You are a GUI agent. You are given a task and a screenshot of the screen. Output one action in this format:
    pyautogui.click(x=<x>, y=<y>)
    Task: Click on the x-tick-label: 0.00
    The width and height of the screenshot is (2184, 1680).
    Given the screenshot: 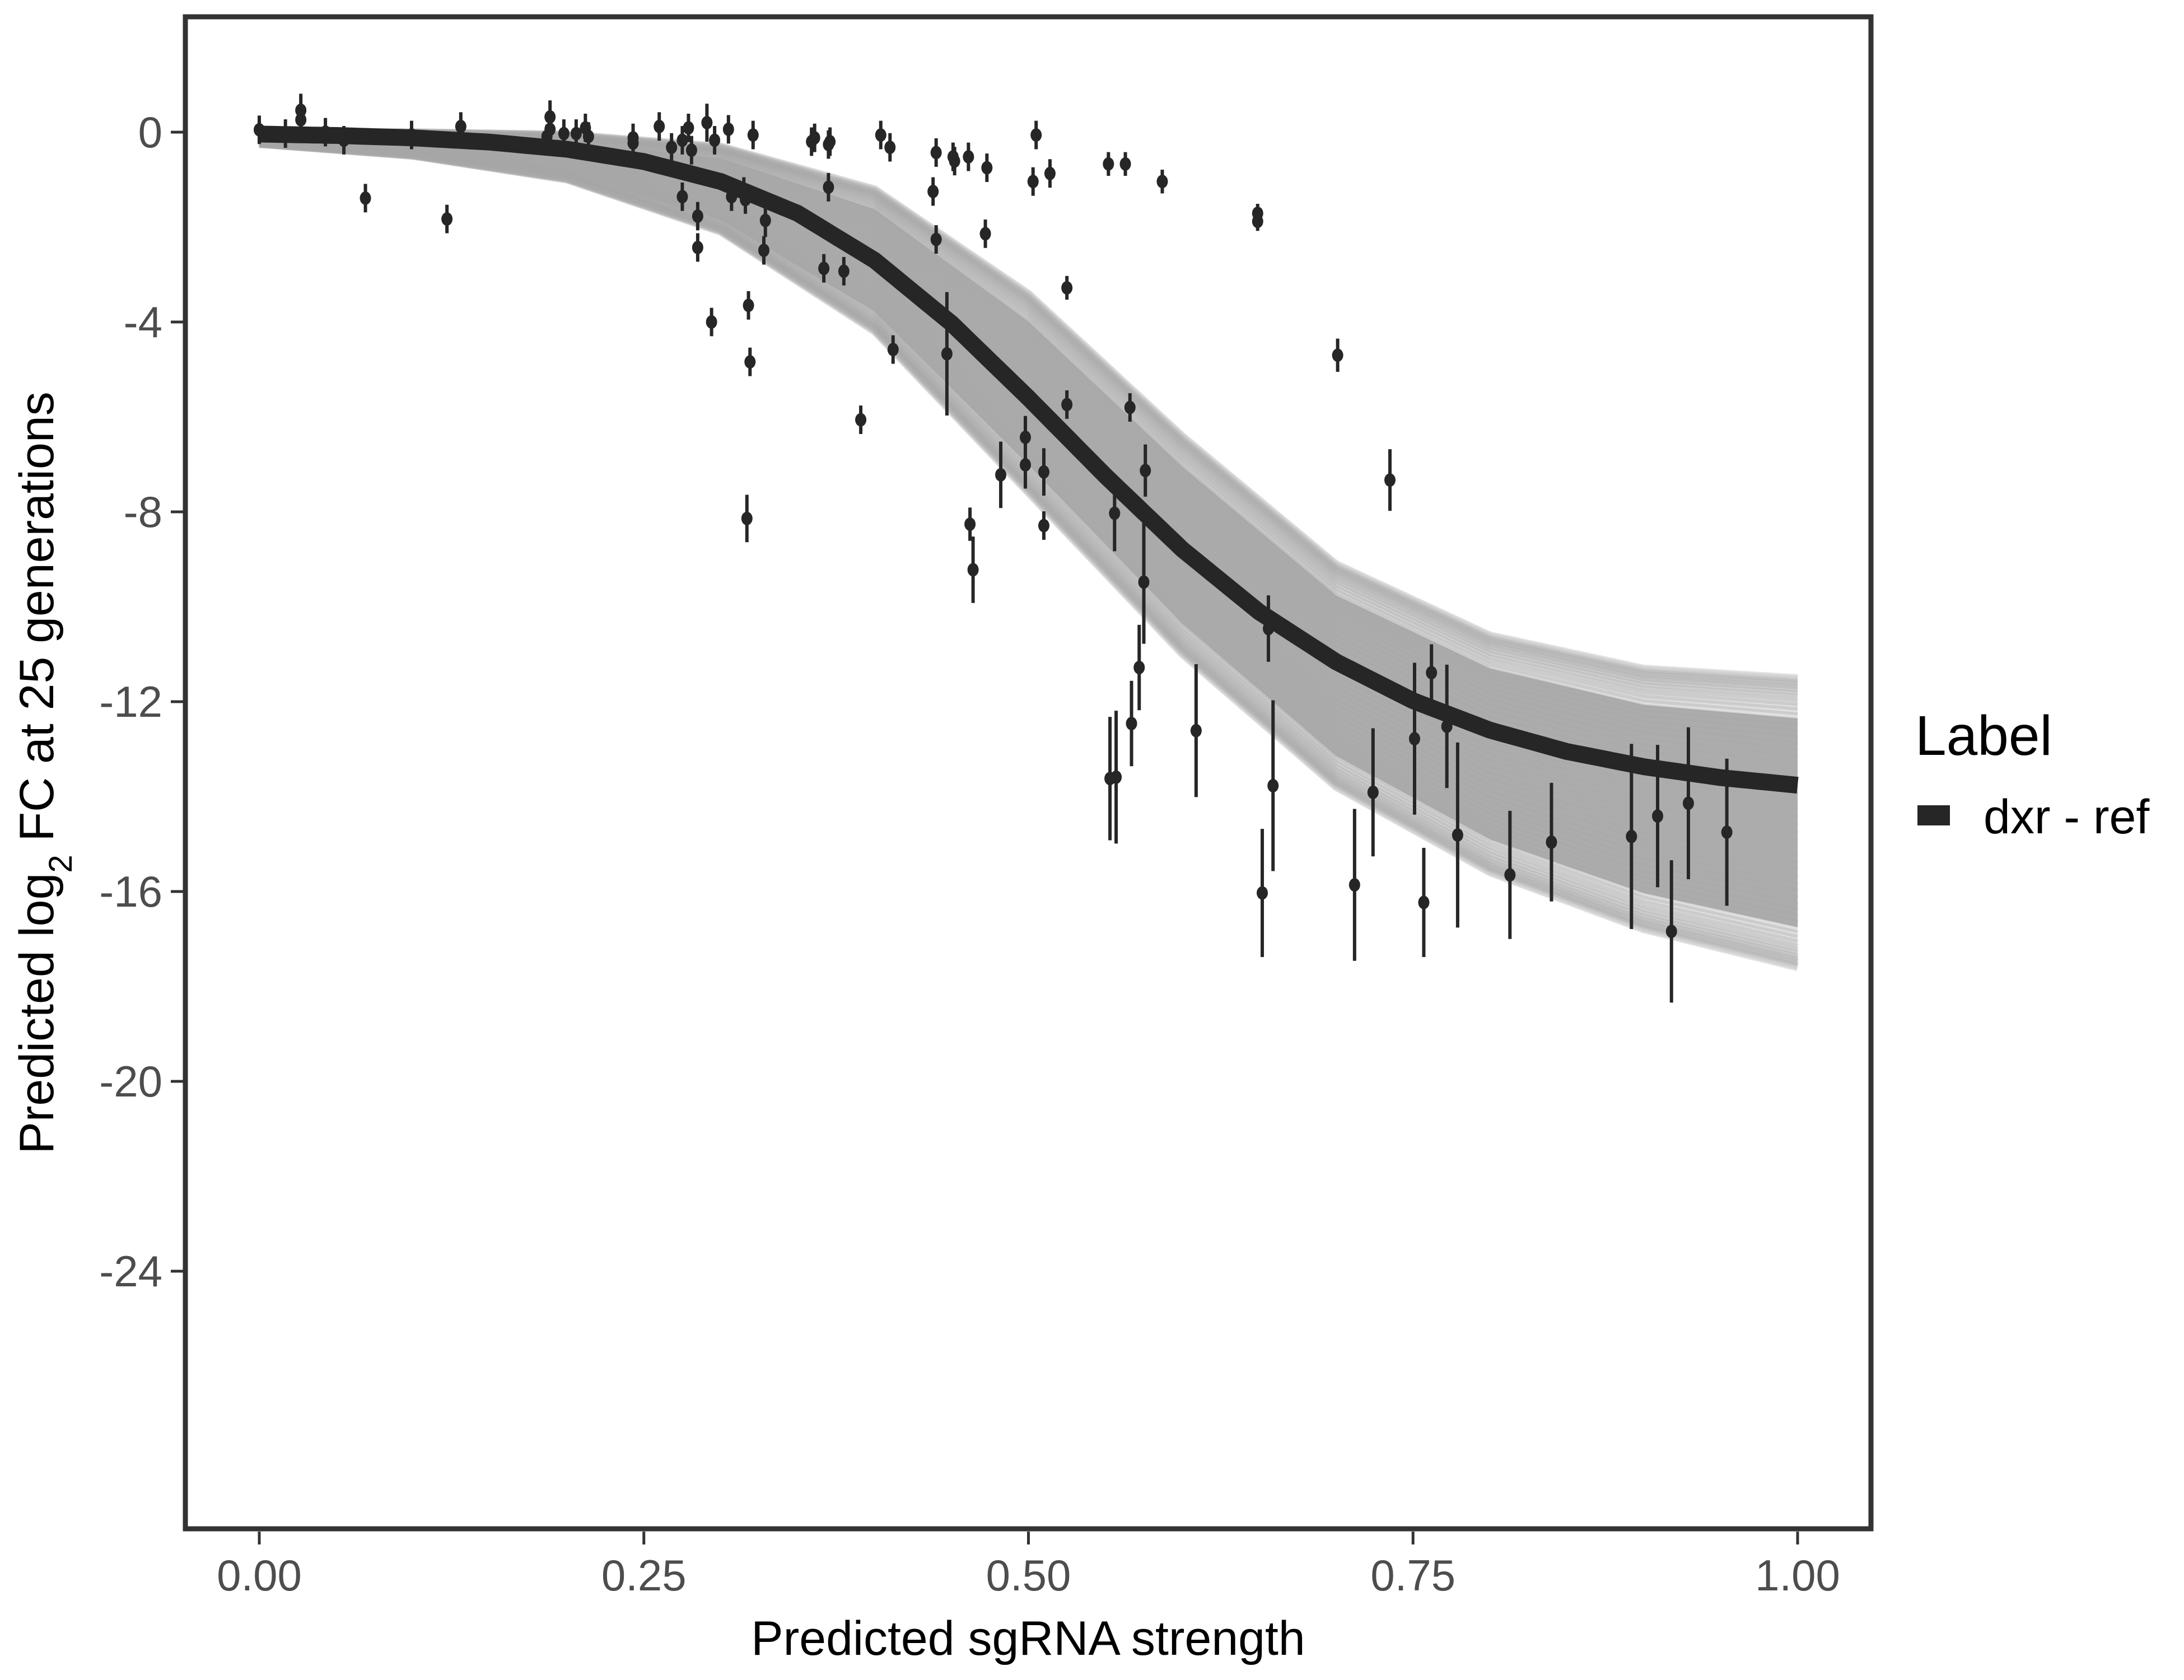 What is the action you would take?
    pyautogui.click(x=260, y=1576)
    